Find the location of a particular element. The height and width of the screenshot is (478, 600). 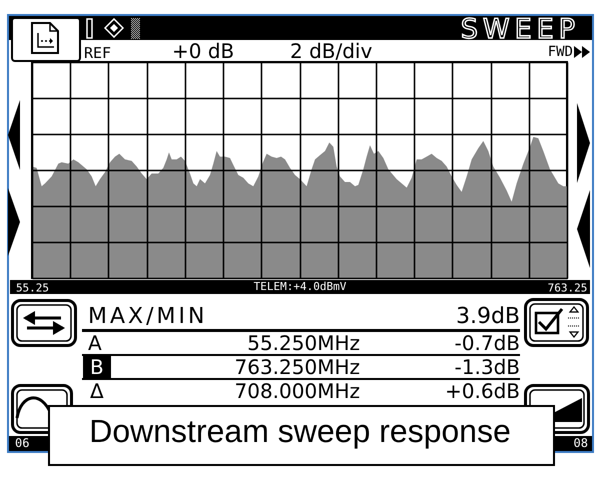

text: 55.250MHz is located at coordinates (303, 343).